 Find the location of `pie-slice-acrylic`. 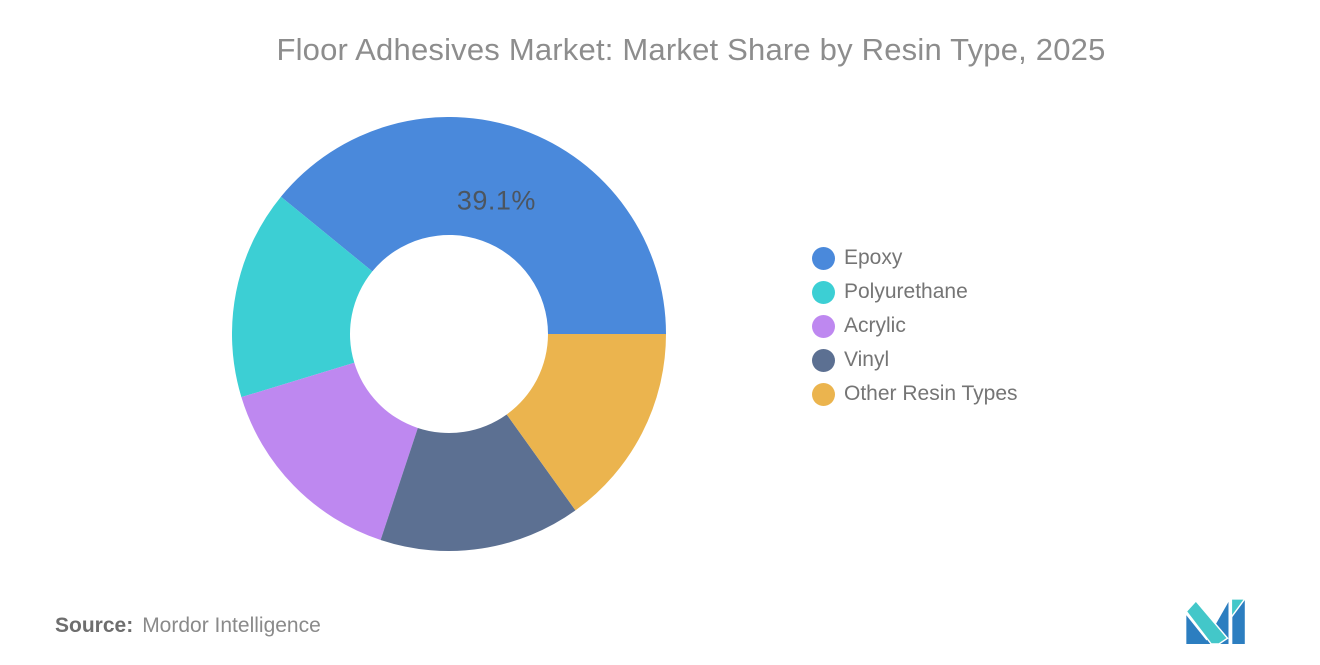

pie-slice-acrylic is located at coordinates (329, 451).